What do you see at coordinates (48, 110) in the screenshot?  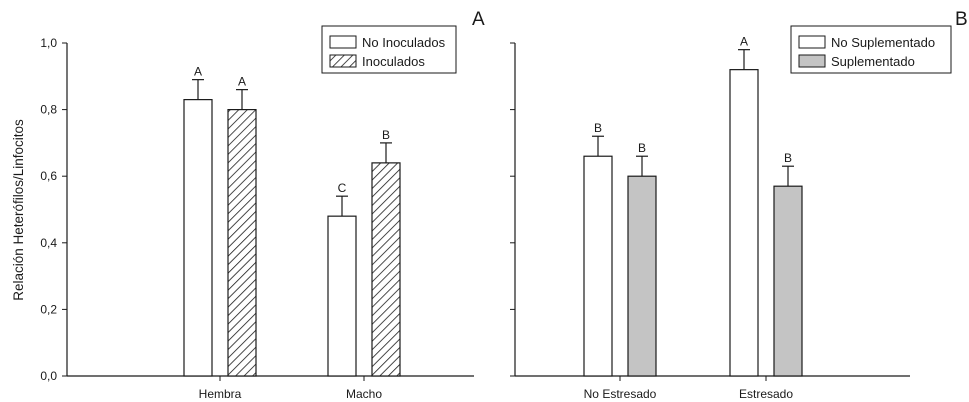 I see `y-tick-label: 0,8` at bounding box center [48, 110].